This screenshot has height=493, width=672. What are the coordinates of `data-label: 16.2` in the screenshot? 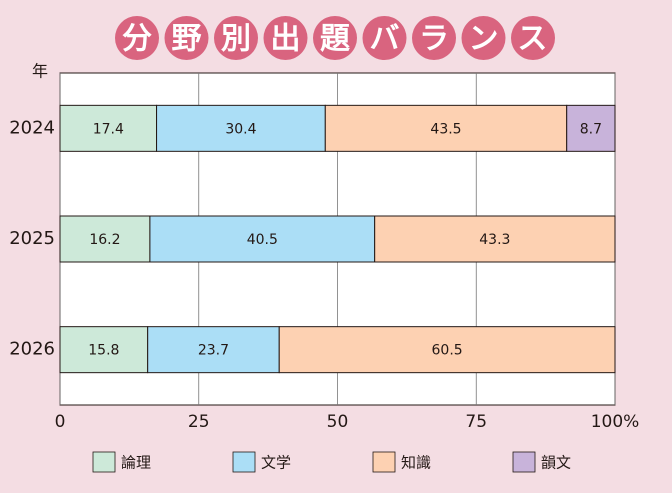 It's located at (104, 240).